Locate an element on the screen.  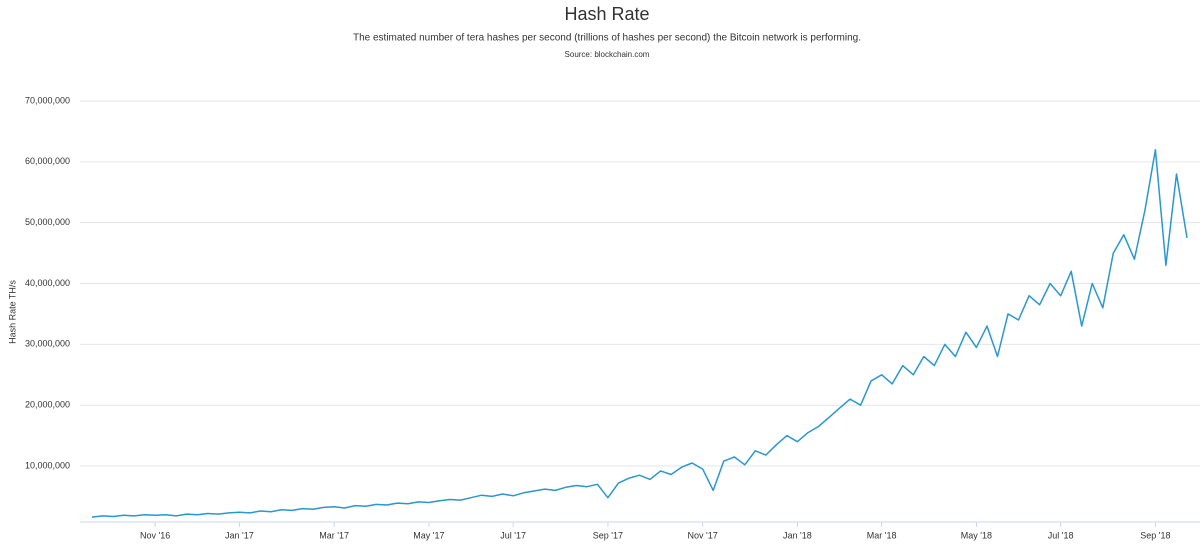
y-axis-label: Hash Rate TH/s is located at coordinates (12, 312).